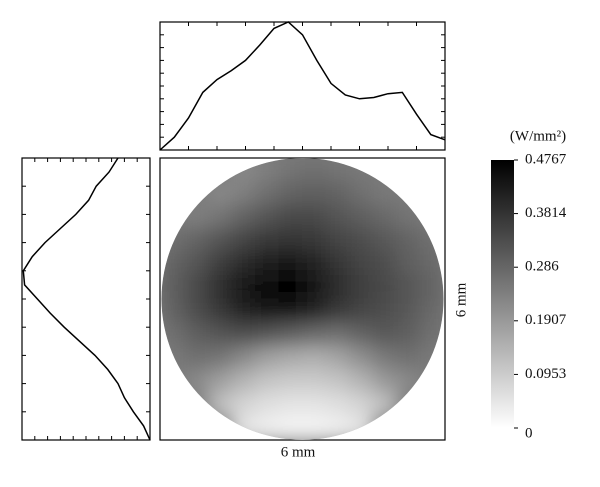 The height and width of the screenshot is (487, 600). What do you see at coordinates (542, 267) in the screenshot?
I see `colorbar-tick-label: 0.286` at bounding box center [542, 267].